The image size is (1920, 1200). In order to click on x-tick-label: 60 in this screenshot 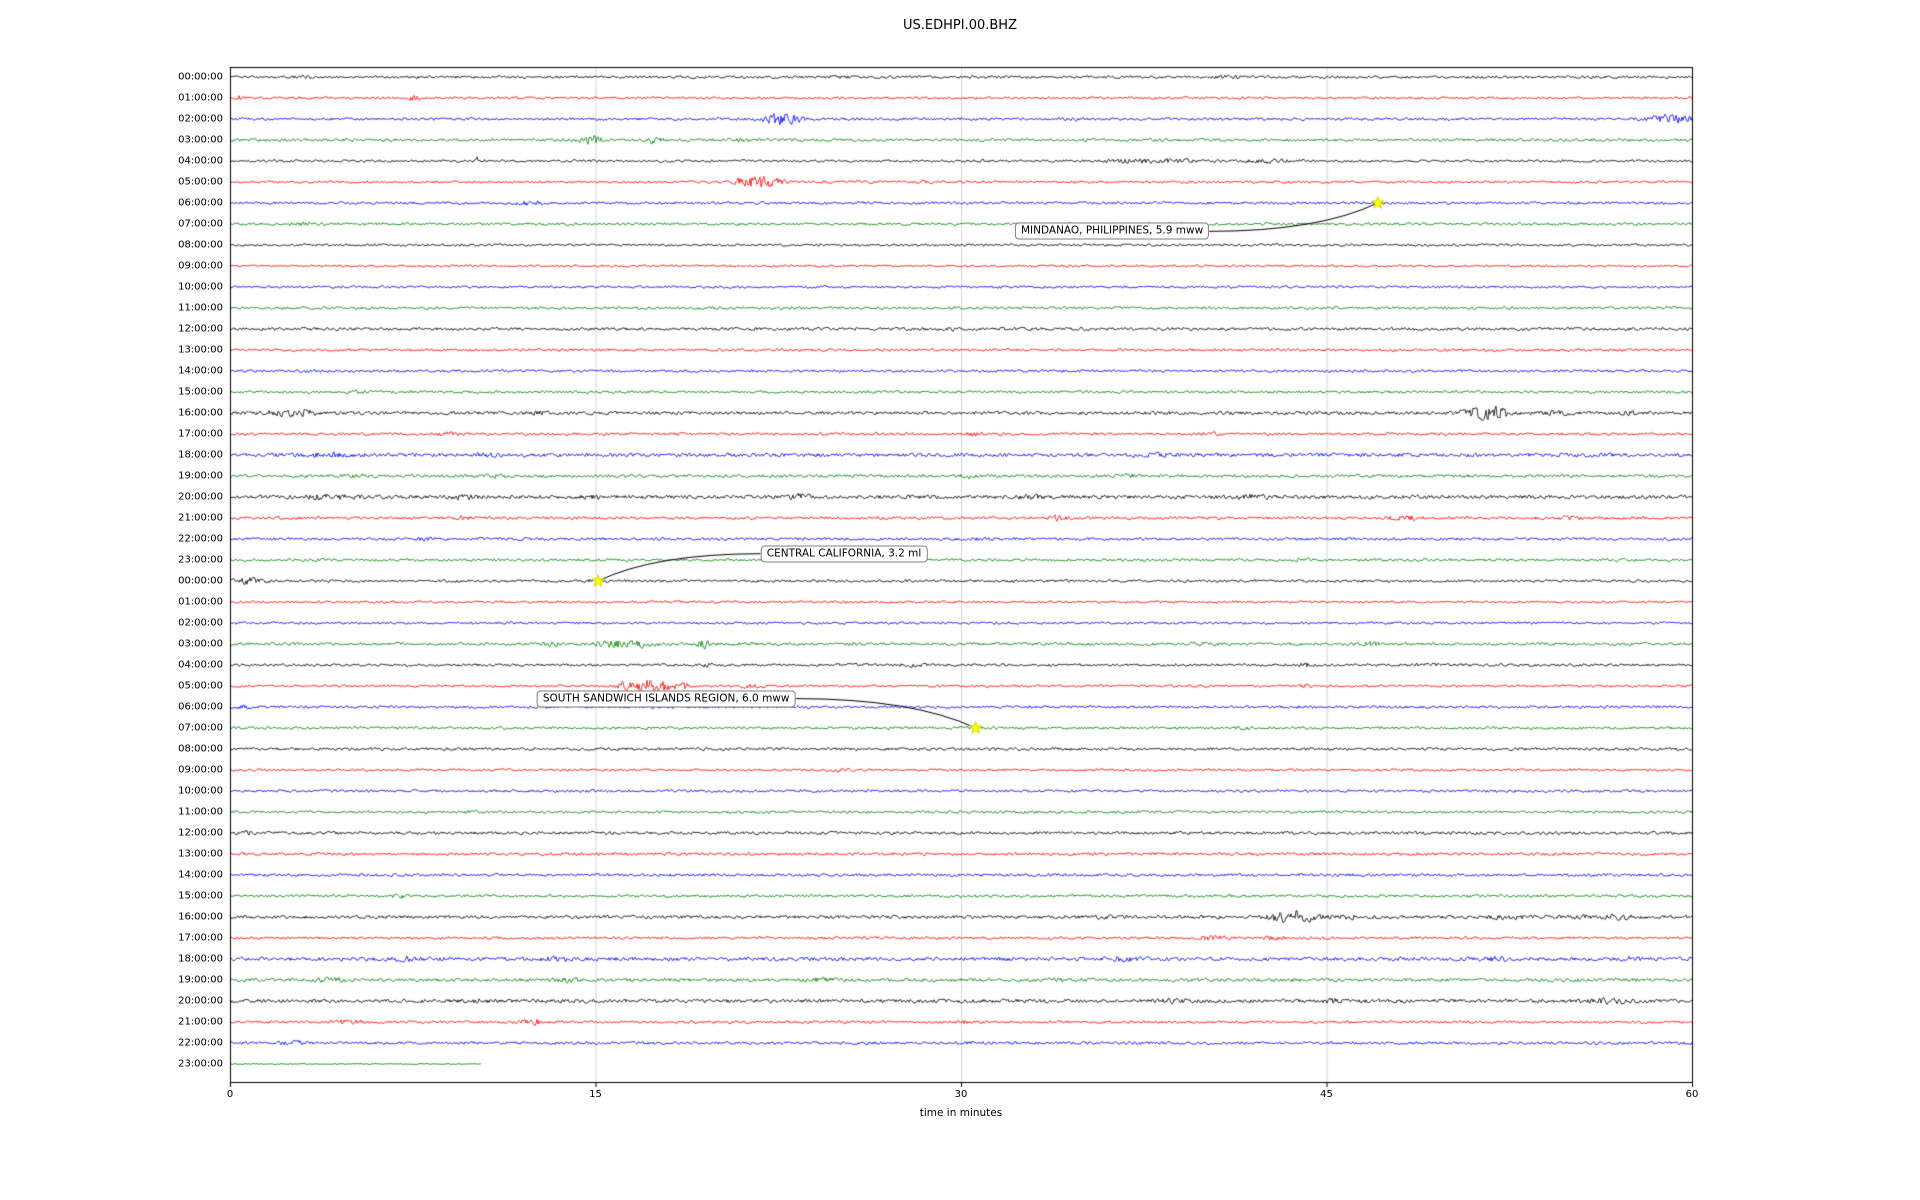, I will do `click(1692, 1094)`.